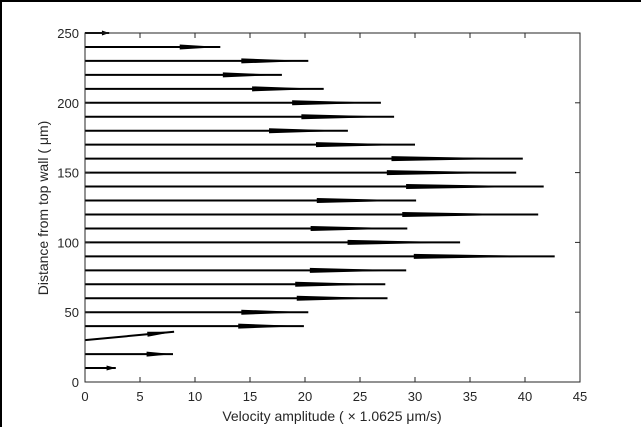  What do you see at coordinates (139, 396) in the screenshot?
I see `x-tick-label: 5` at bounding box center [139, 396].